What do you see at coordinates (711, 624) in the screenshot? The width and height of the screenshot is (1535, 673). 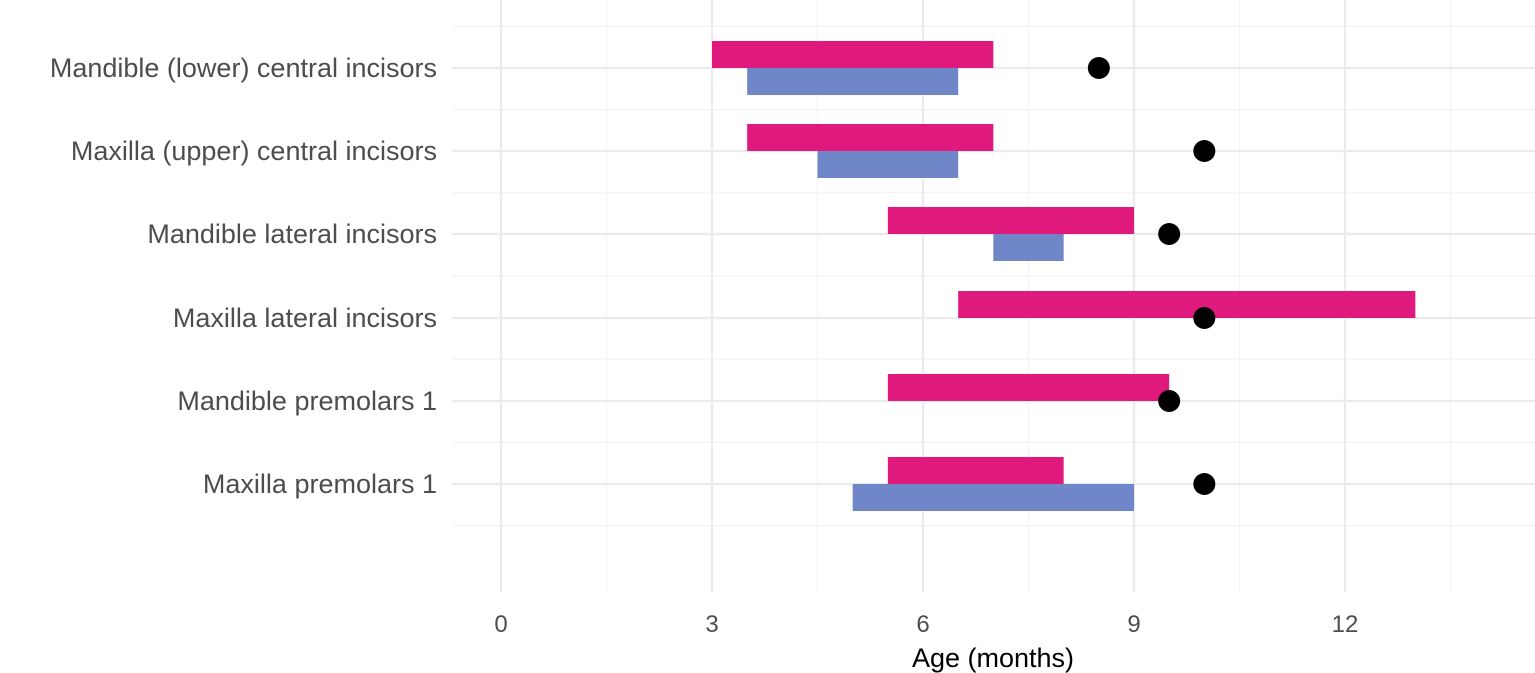 I see `x-tick-label-3: 3` at bounding box center [711, 624].